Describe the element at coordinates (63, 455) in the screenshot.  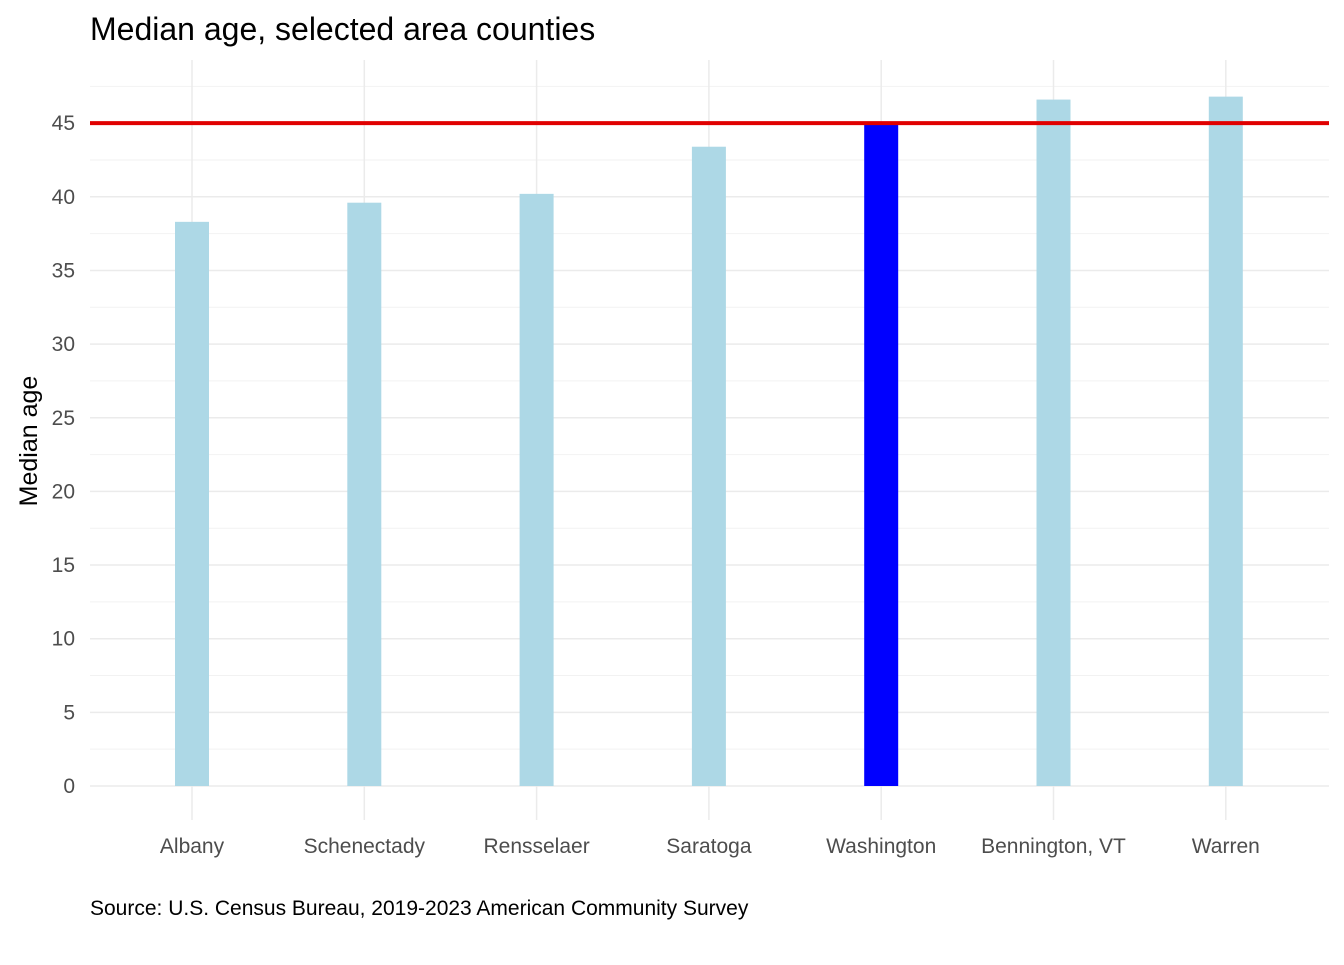
I see `y-axis-ticks: 0 5 10 15 20 25 30 35 40 45` at that location.